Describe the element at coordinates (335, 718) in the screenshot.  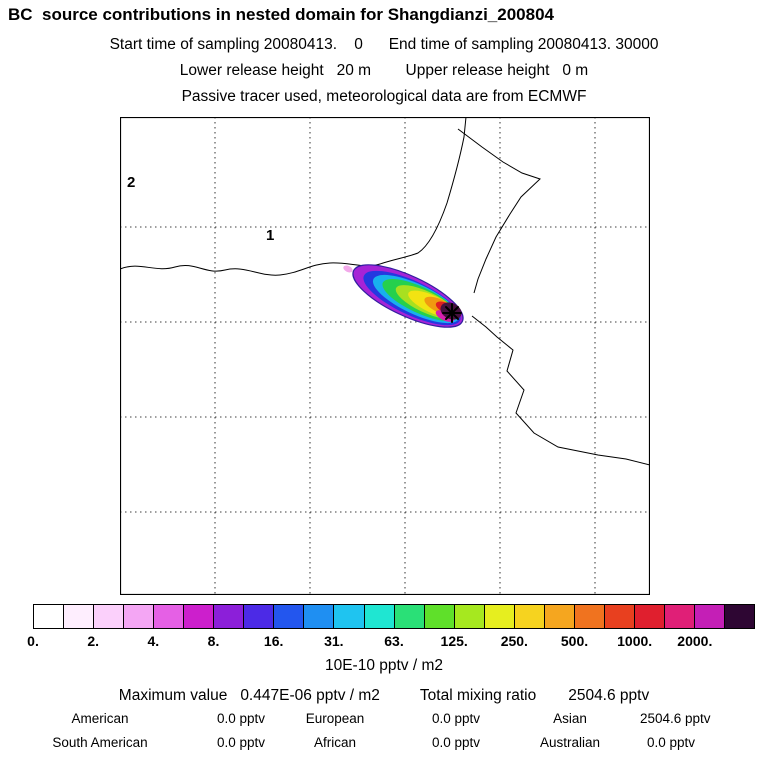
I see `contrib-label-european: European` at that location.